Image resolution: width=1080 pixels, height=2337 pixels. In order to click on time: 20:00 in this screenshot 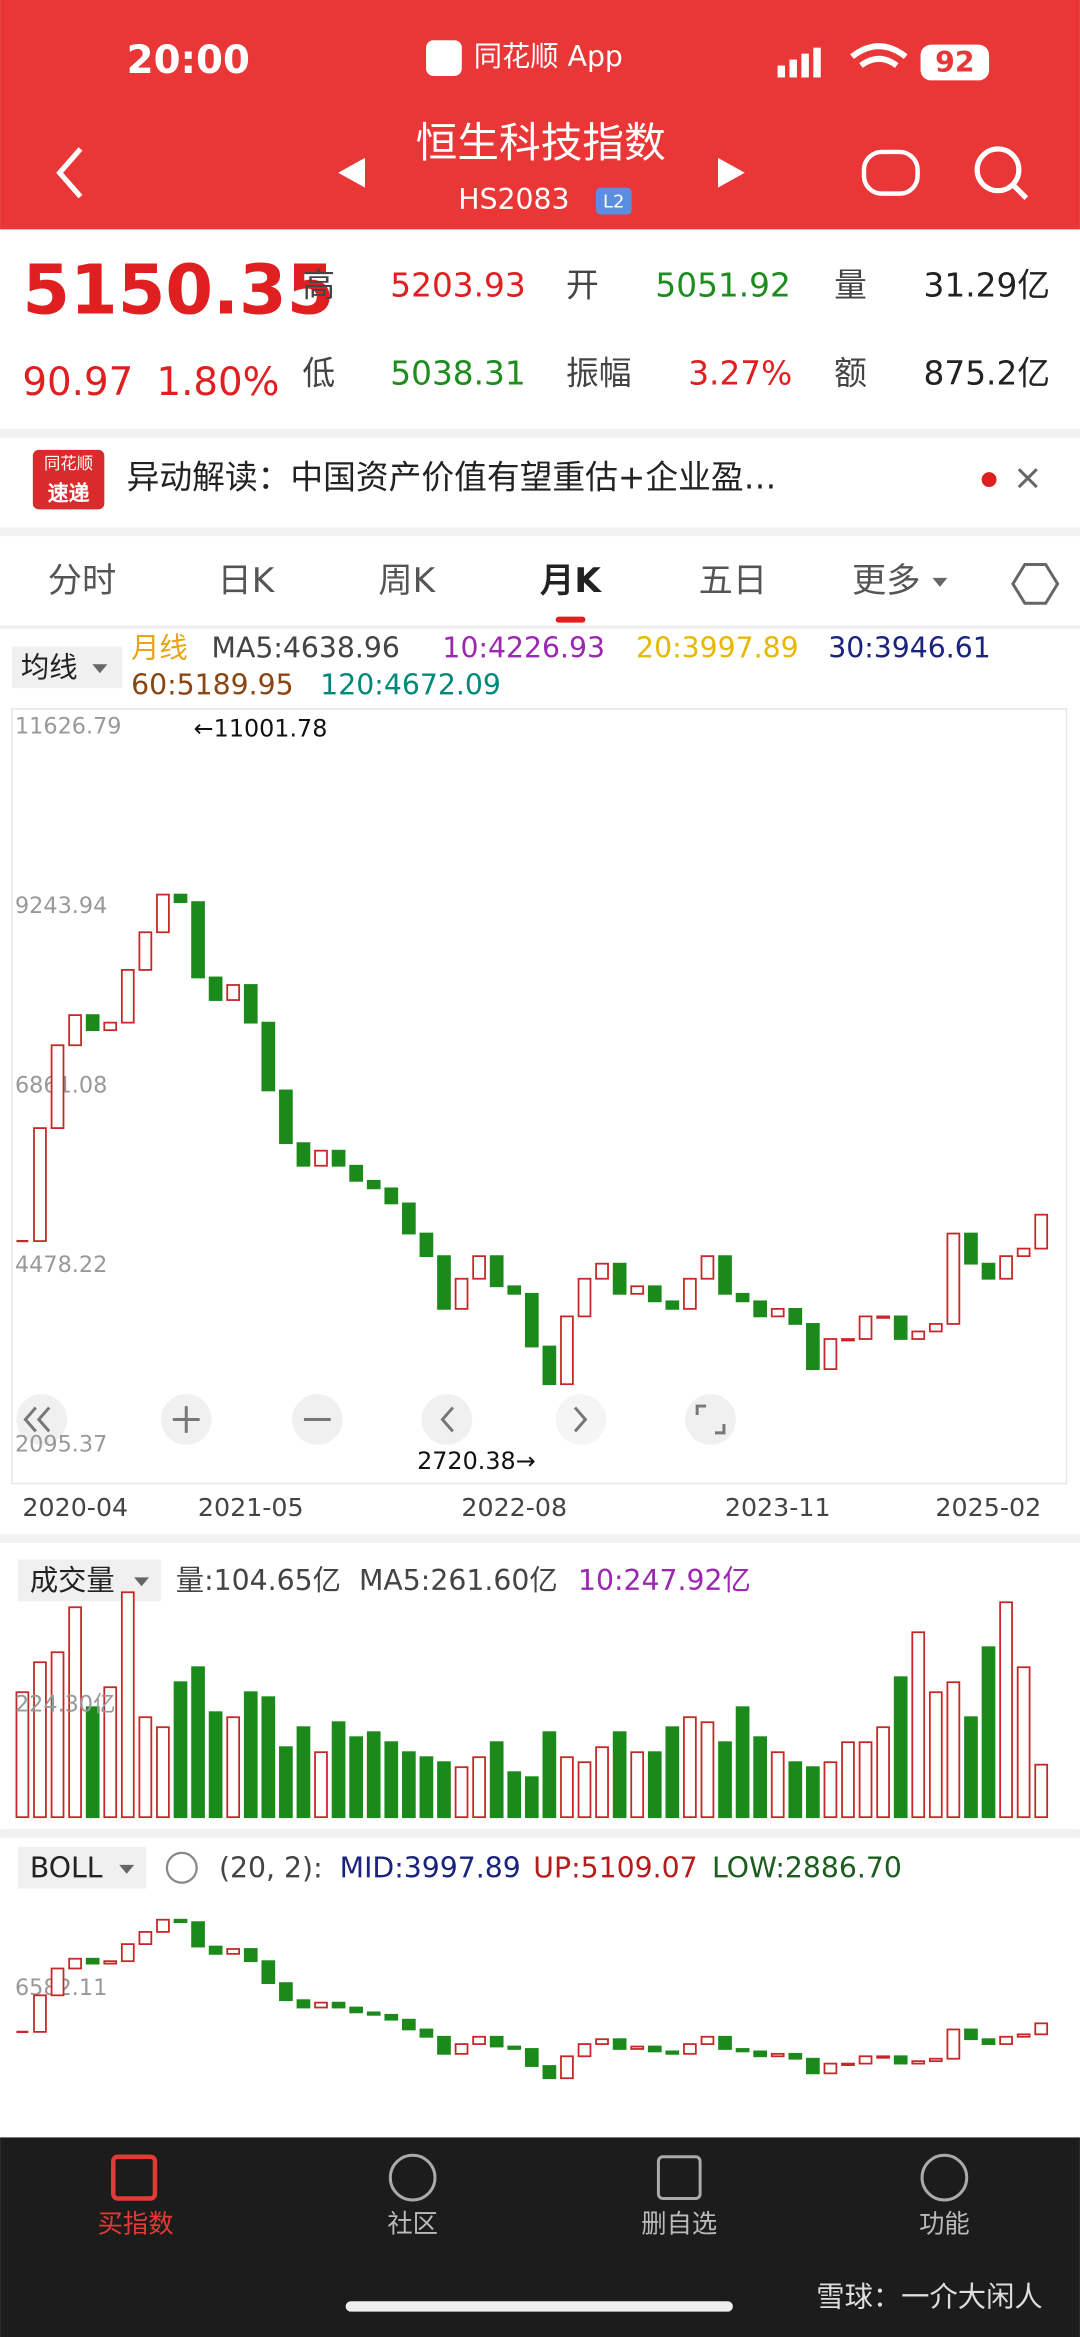, I will do `click(188, 60)`.